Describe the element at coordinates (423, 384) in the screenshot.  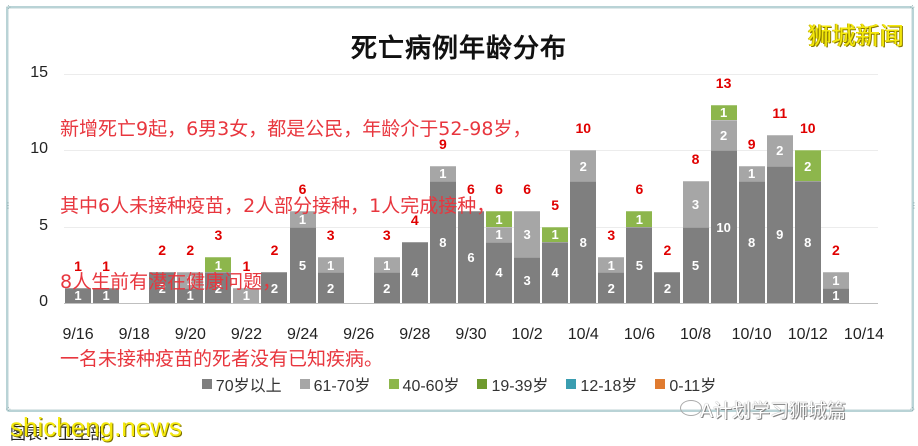
I see `legend-item: 40-60岁` at that location.